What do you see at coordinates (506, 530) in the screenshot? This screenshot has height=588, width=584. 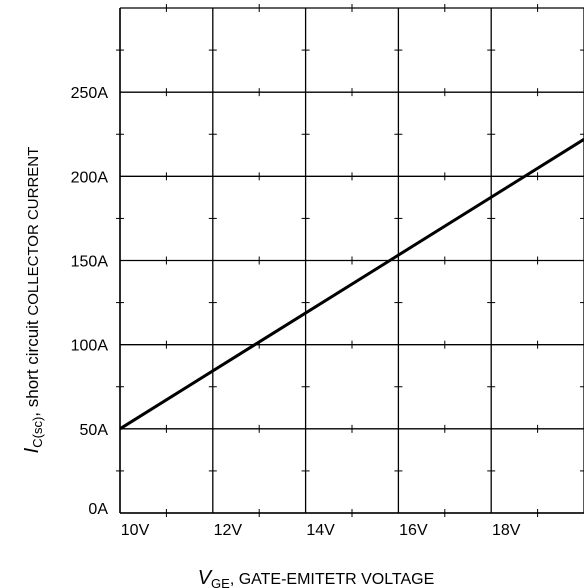 I see `x-tick-label: 18V` at bounding box center [506, 530].